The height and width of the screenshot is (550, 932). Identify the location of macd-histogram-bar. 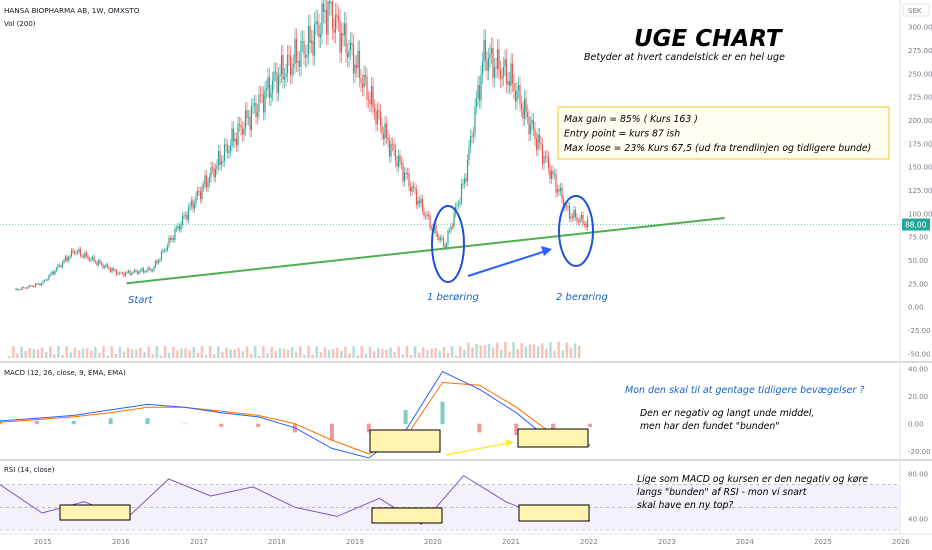
(331, 432).